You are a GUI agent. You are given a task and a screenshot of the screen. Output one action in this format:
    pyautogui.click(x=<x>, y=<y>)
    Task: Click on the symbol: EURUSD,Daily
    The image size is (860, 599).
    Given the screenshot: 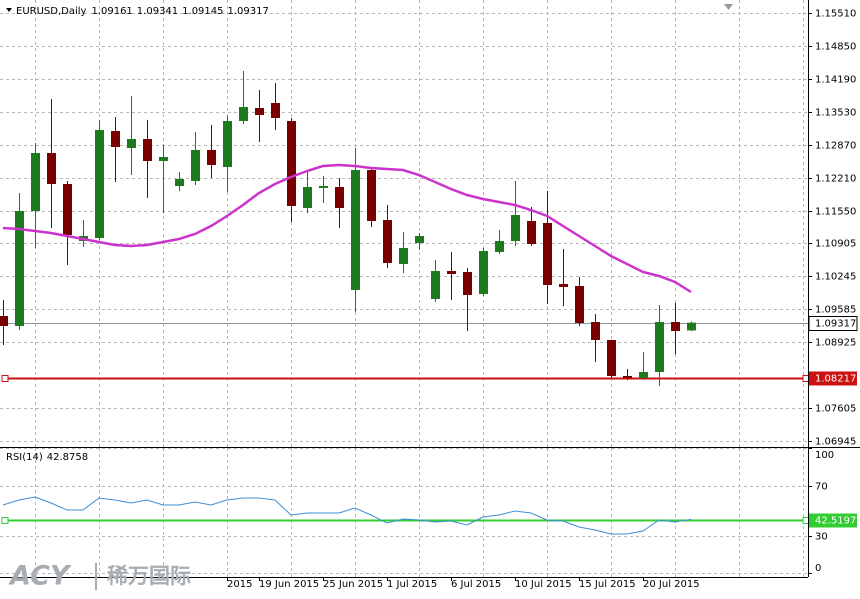 What is the action you would take?
    pyautogui.click(x=51, y=11)
    